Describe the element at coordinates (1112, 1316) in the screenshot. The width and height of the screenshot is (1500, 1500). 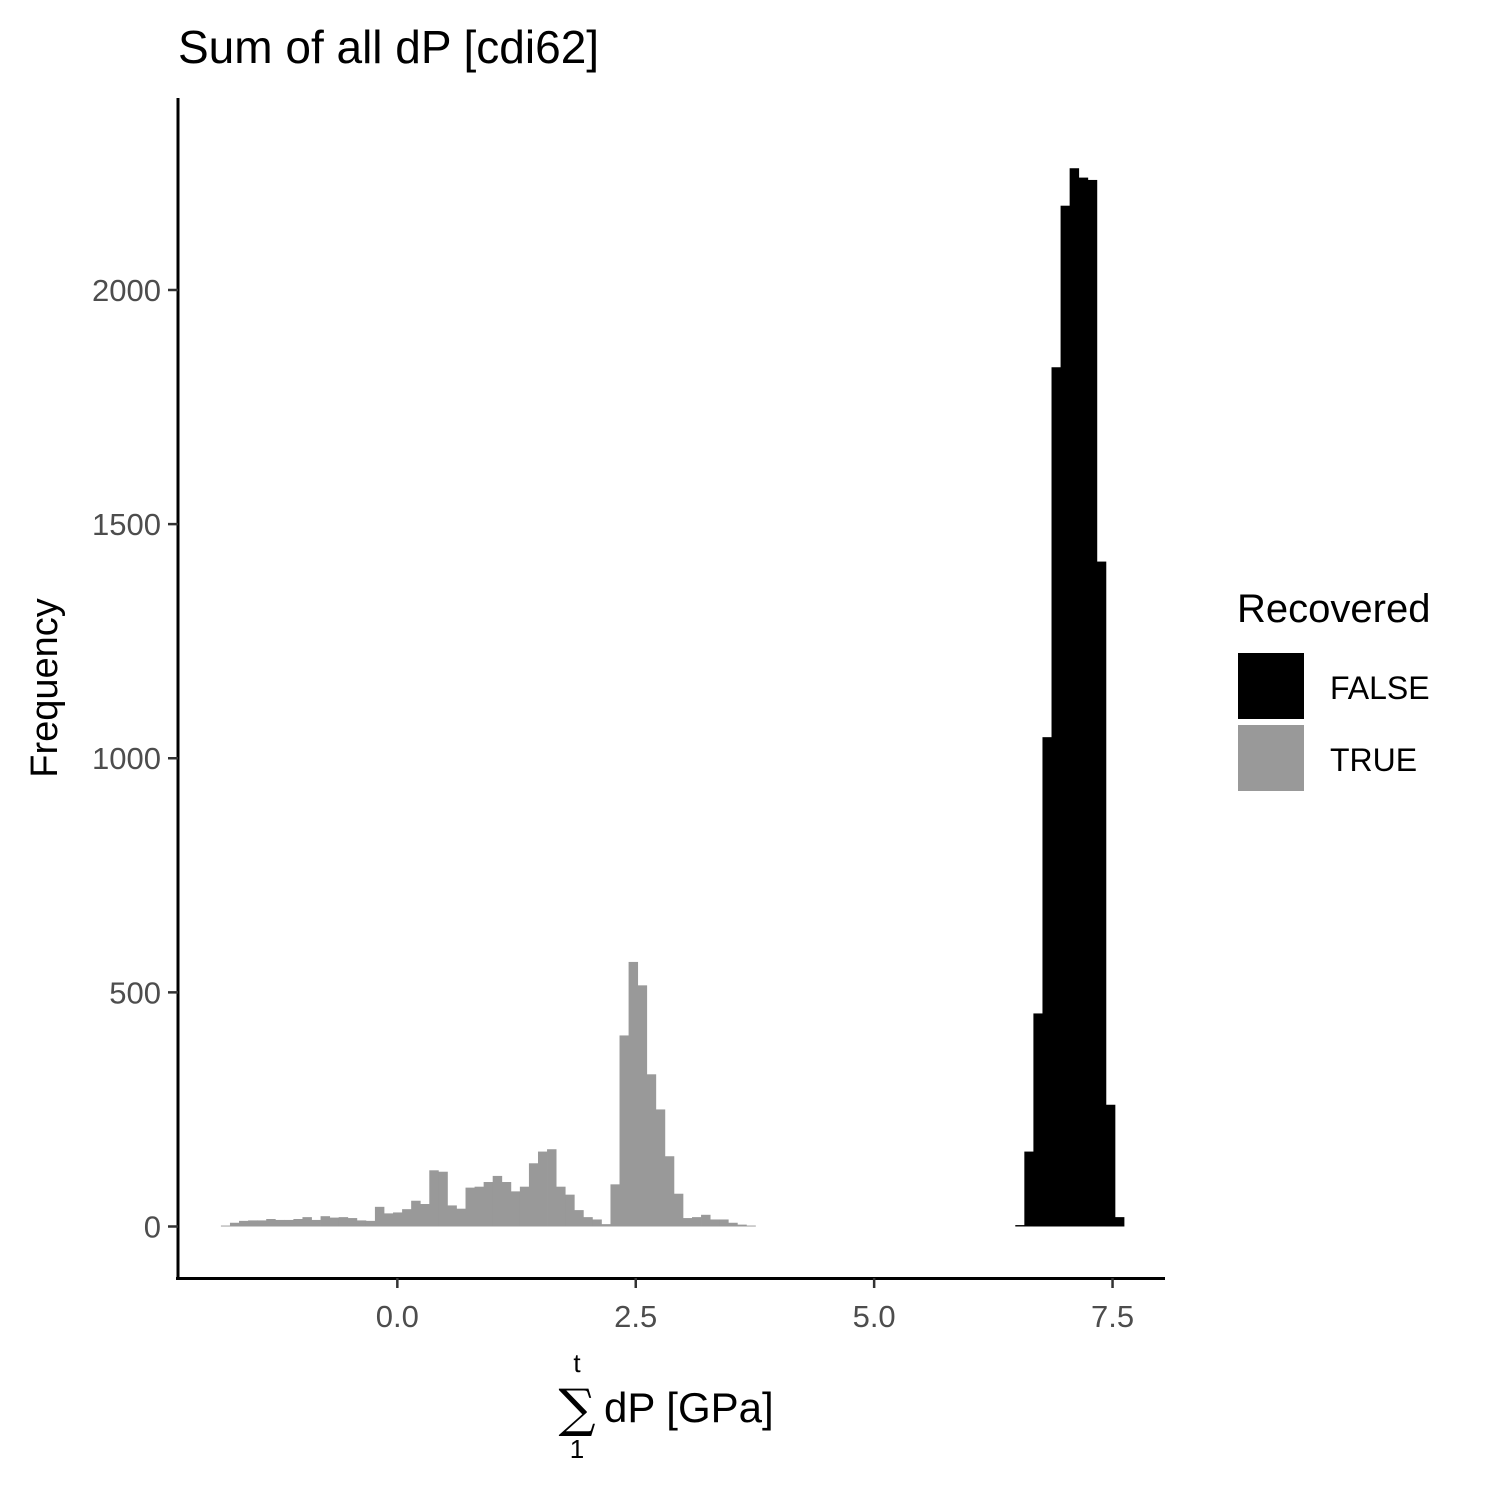
I see `x-tick-label: 7.5` at that location.